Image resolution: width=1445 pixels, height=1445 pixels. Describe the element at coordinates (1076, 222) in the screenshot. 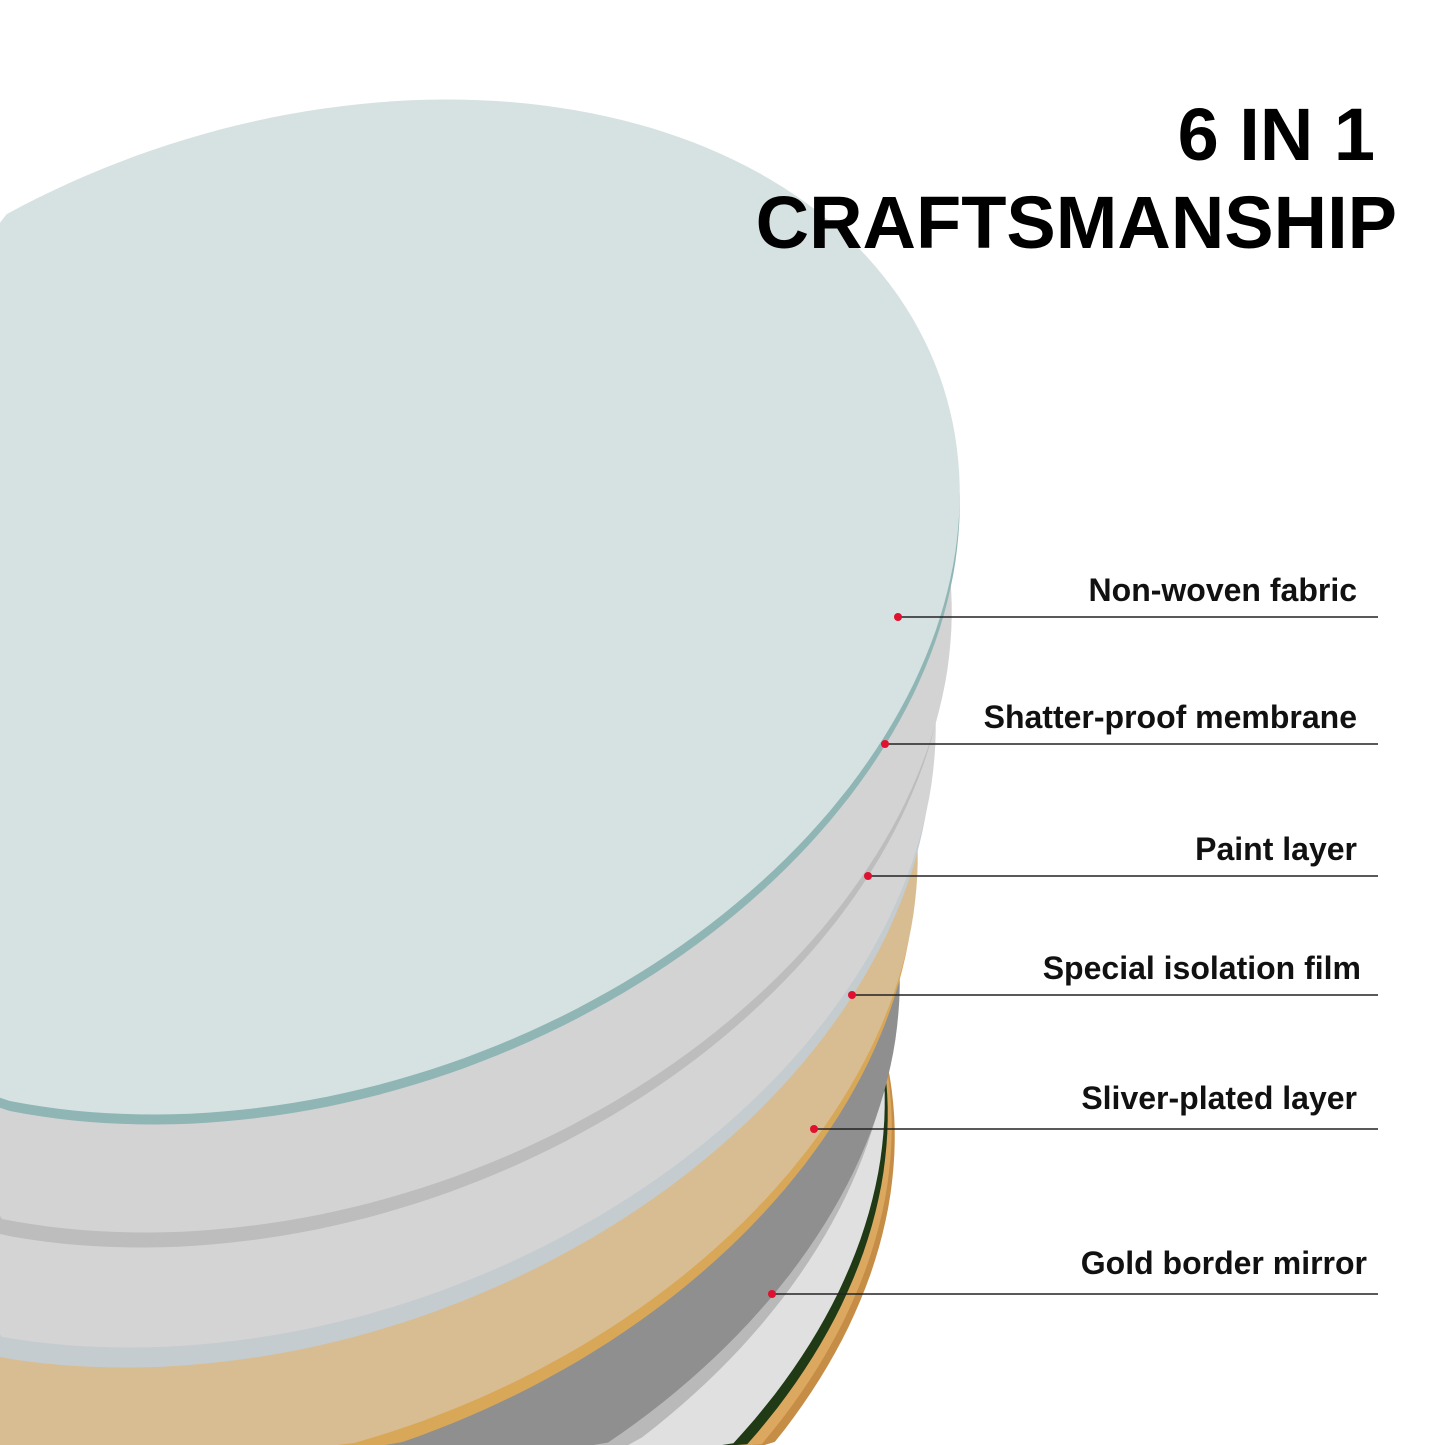

I see `title-line-2: CRAFTSMANSHIP` at that location.